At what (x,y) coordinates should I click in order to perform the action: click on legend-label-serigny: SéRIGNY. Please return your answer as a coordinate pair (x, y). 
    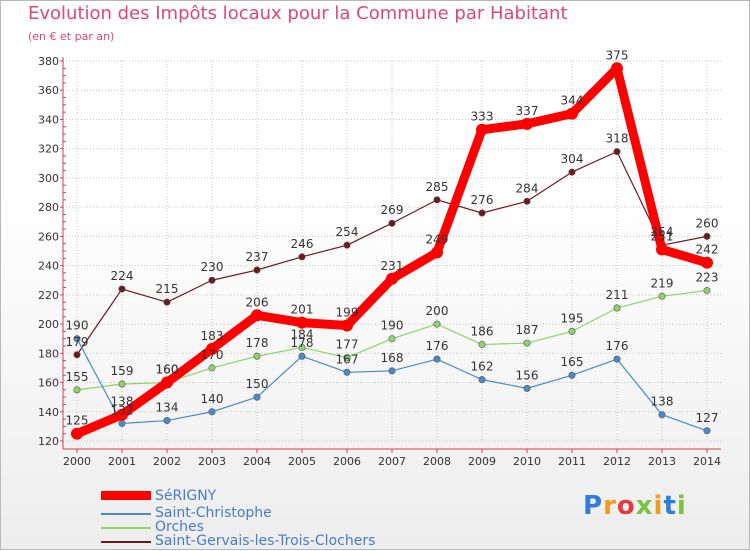
    Looking at the image, I should click on (186, 496).